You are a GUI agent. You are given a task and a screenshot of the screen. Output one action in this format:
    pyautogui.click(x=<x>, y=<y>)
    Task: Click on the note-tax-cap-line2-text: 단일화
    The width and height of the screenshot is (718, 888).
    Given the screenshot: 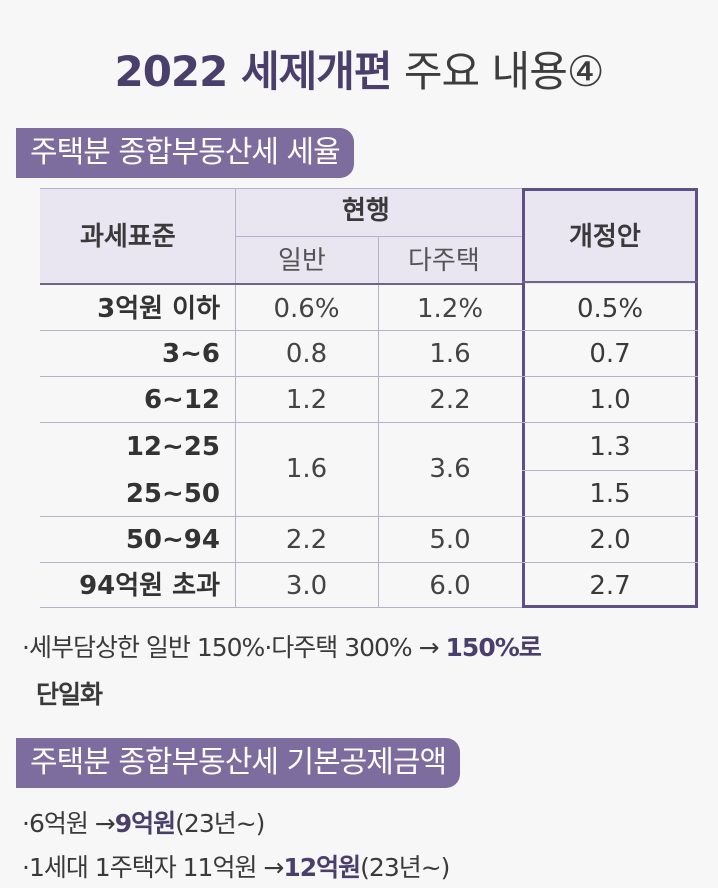 What is the action you would take?
    pyautogui.click(x=69, y=694)
    